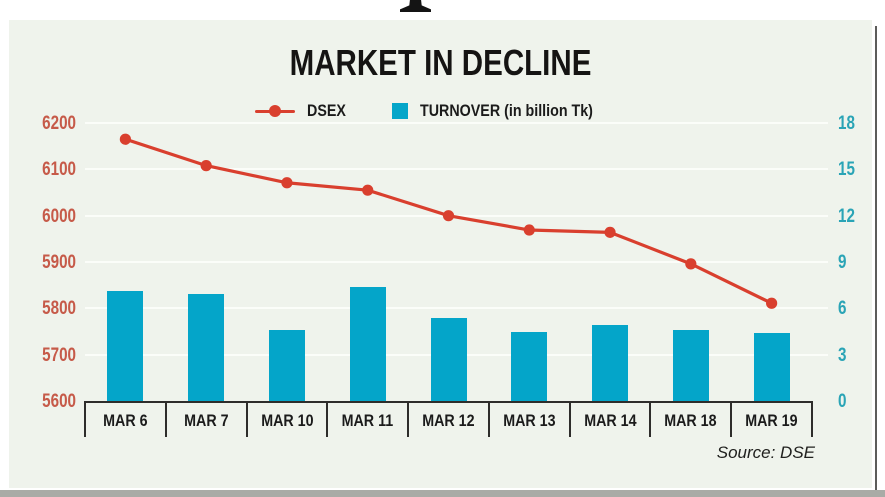 This screenshot has width=885, height=497. What do you see at coordinates (529, 420) in the screenshot?
I see `x-axis-label: MAR 13` at bounding box center [529, 420].